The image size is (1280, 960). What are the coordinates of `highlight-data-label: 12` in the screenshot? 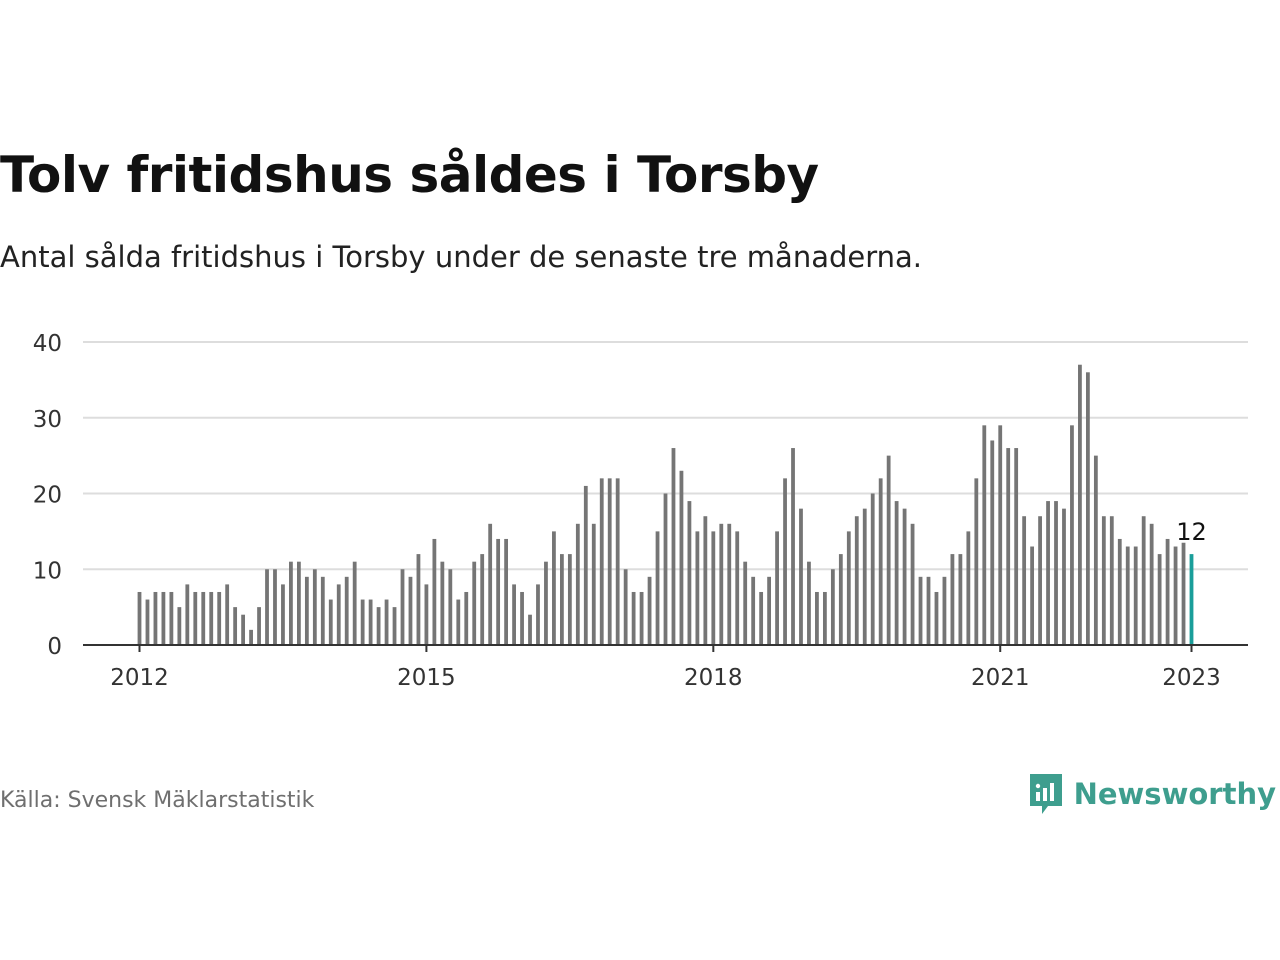 It's located at (1191, 532).